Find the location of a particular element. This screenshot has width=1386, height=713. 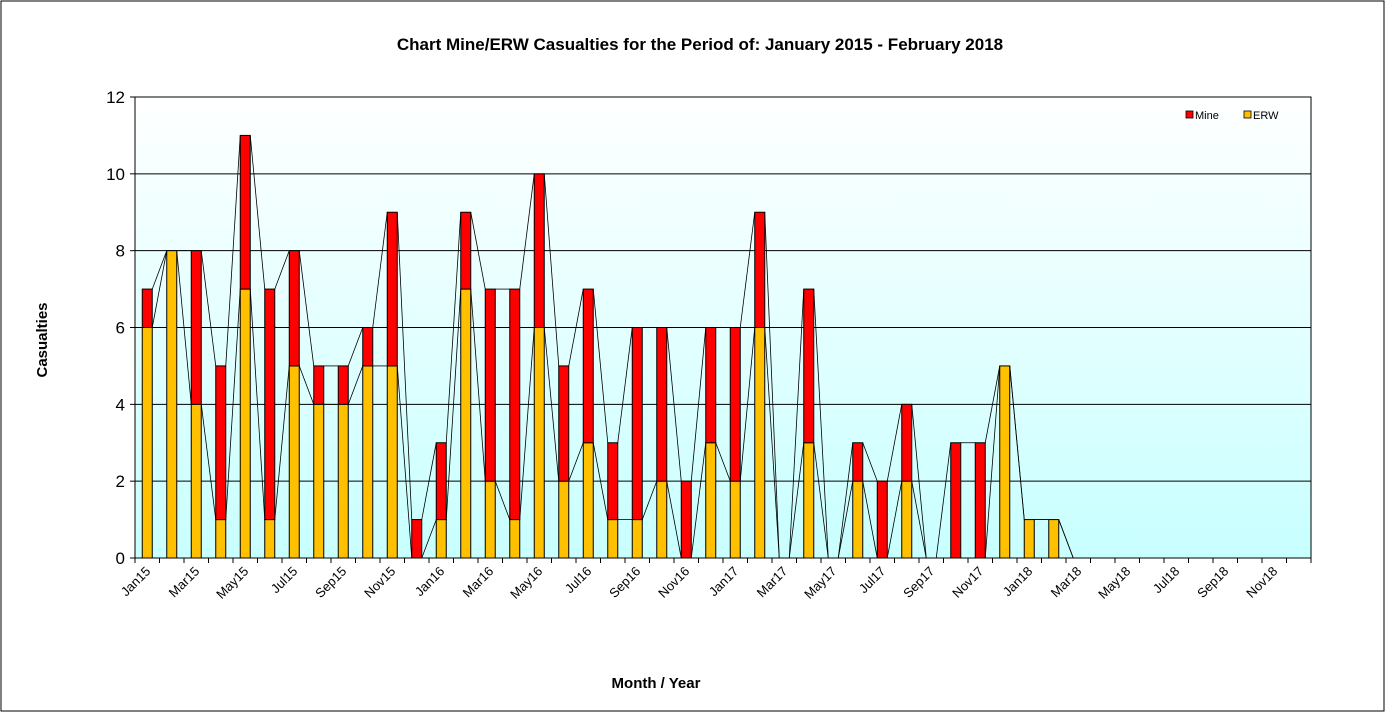

y-tick-label: 4 is located at coordinates (120, 404).